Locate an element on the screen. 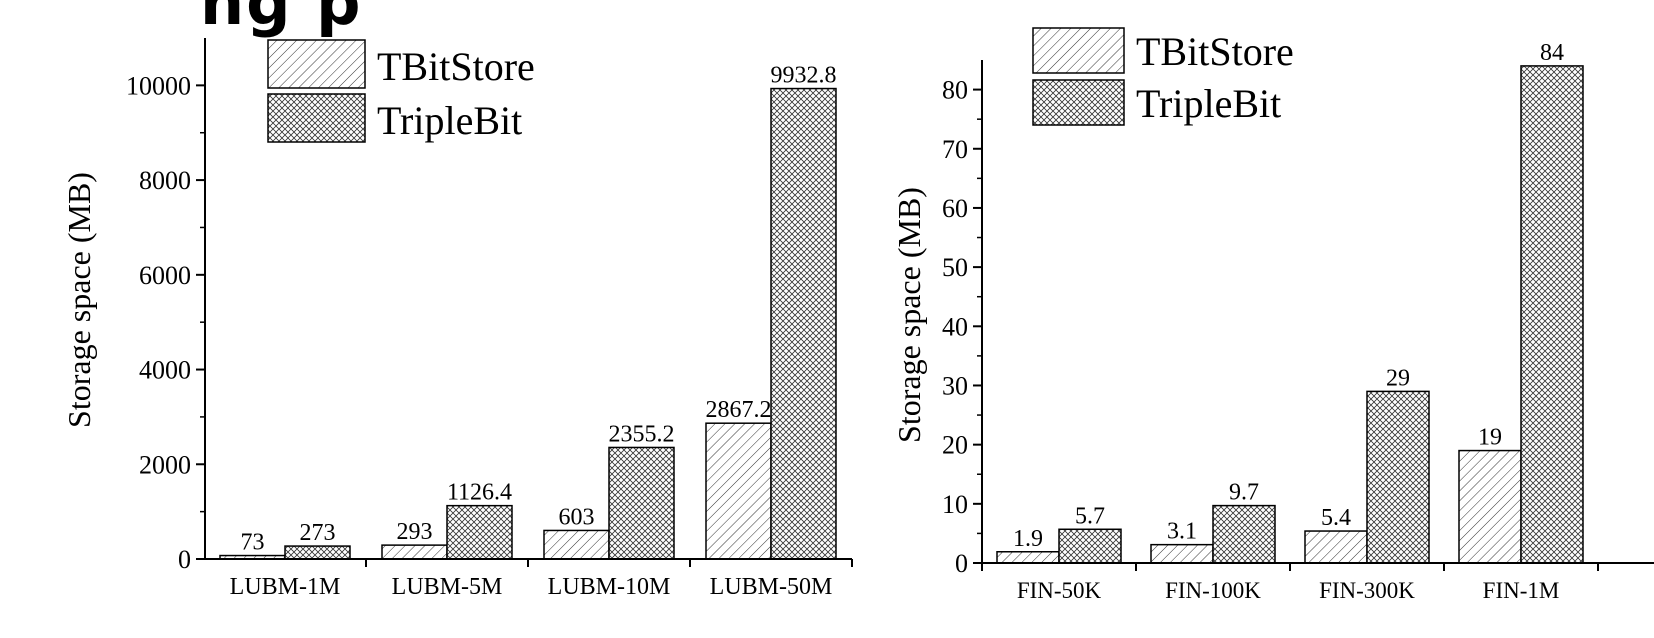 This screenshot has height=638, width=1654. data-label: 84 is located at coordinates (1552, 53).